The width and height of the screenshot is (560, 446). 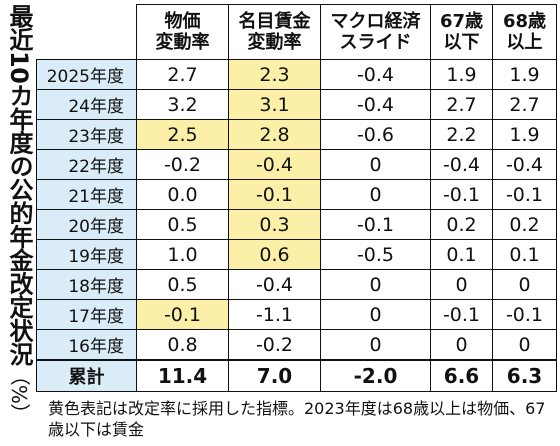 What do you see at coordinates (524, 164) in the screenshot?
I see `age-68-over-cell: -0.4` at bounding box center [524, 164].